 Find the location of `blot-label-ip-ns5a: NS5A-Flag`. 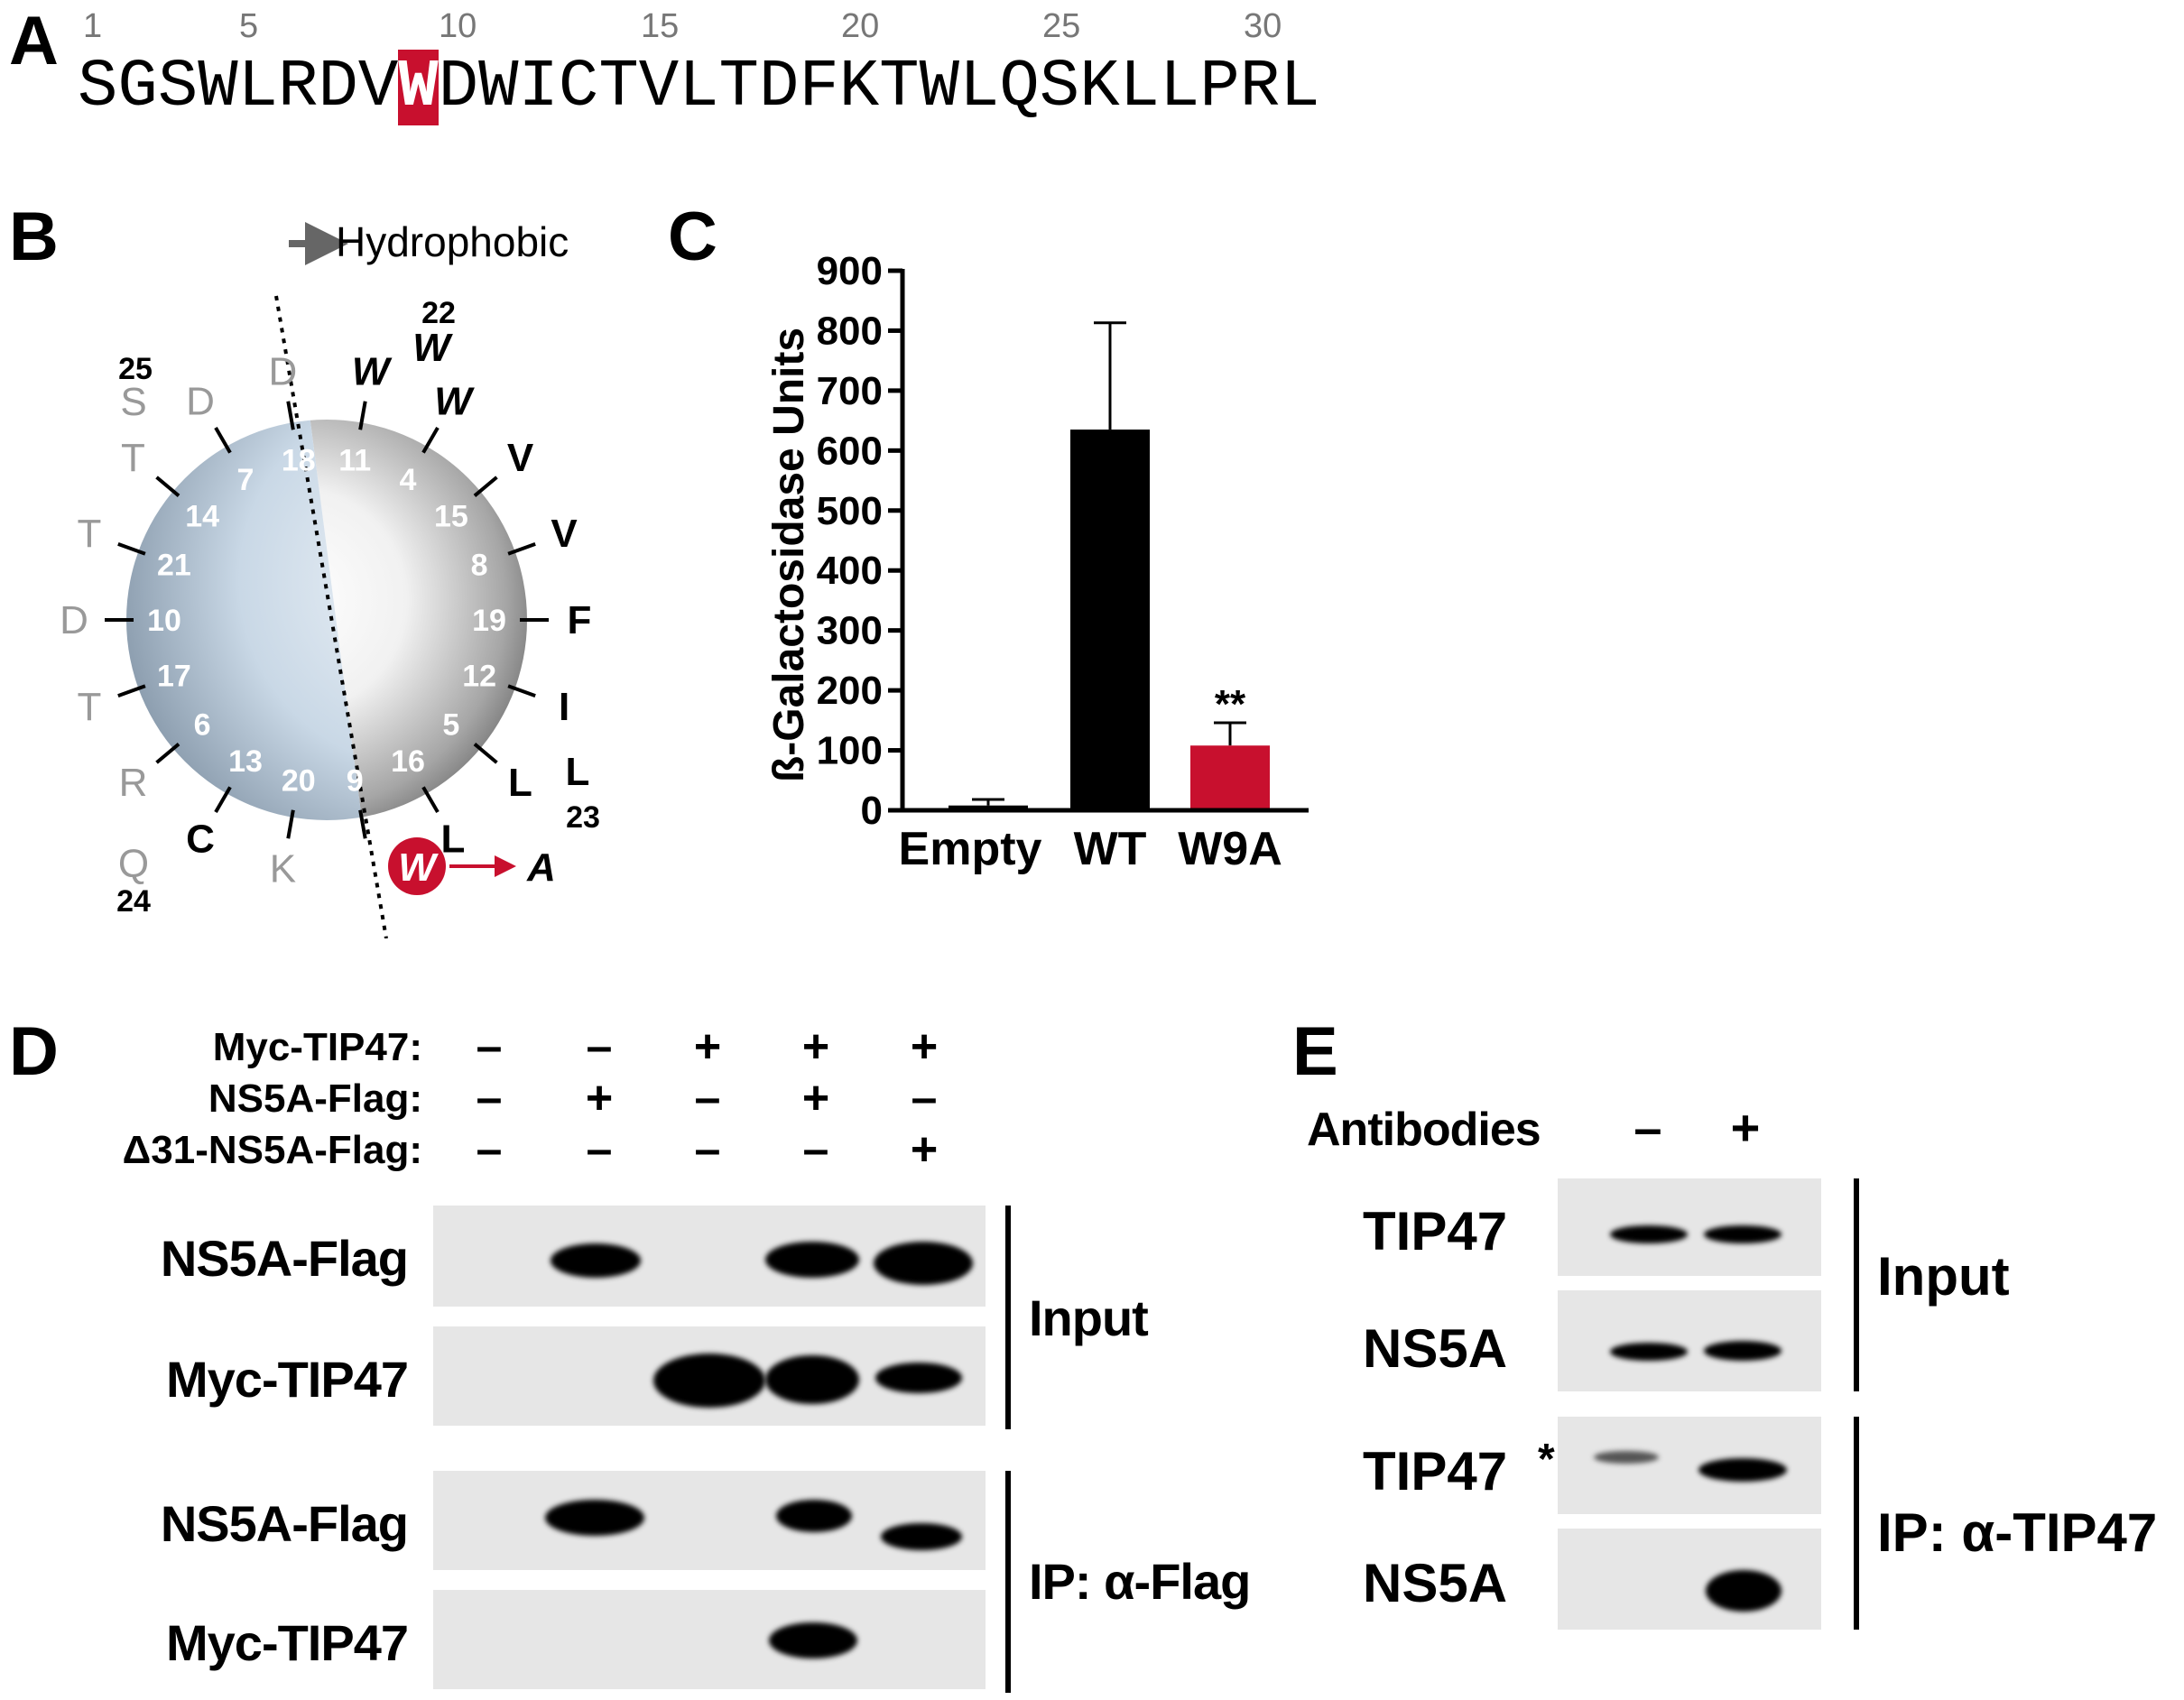

blot-label-ip-ns5a: NS5A-Flag is located at coordinates (284, 1523).